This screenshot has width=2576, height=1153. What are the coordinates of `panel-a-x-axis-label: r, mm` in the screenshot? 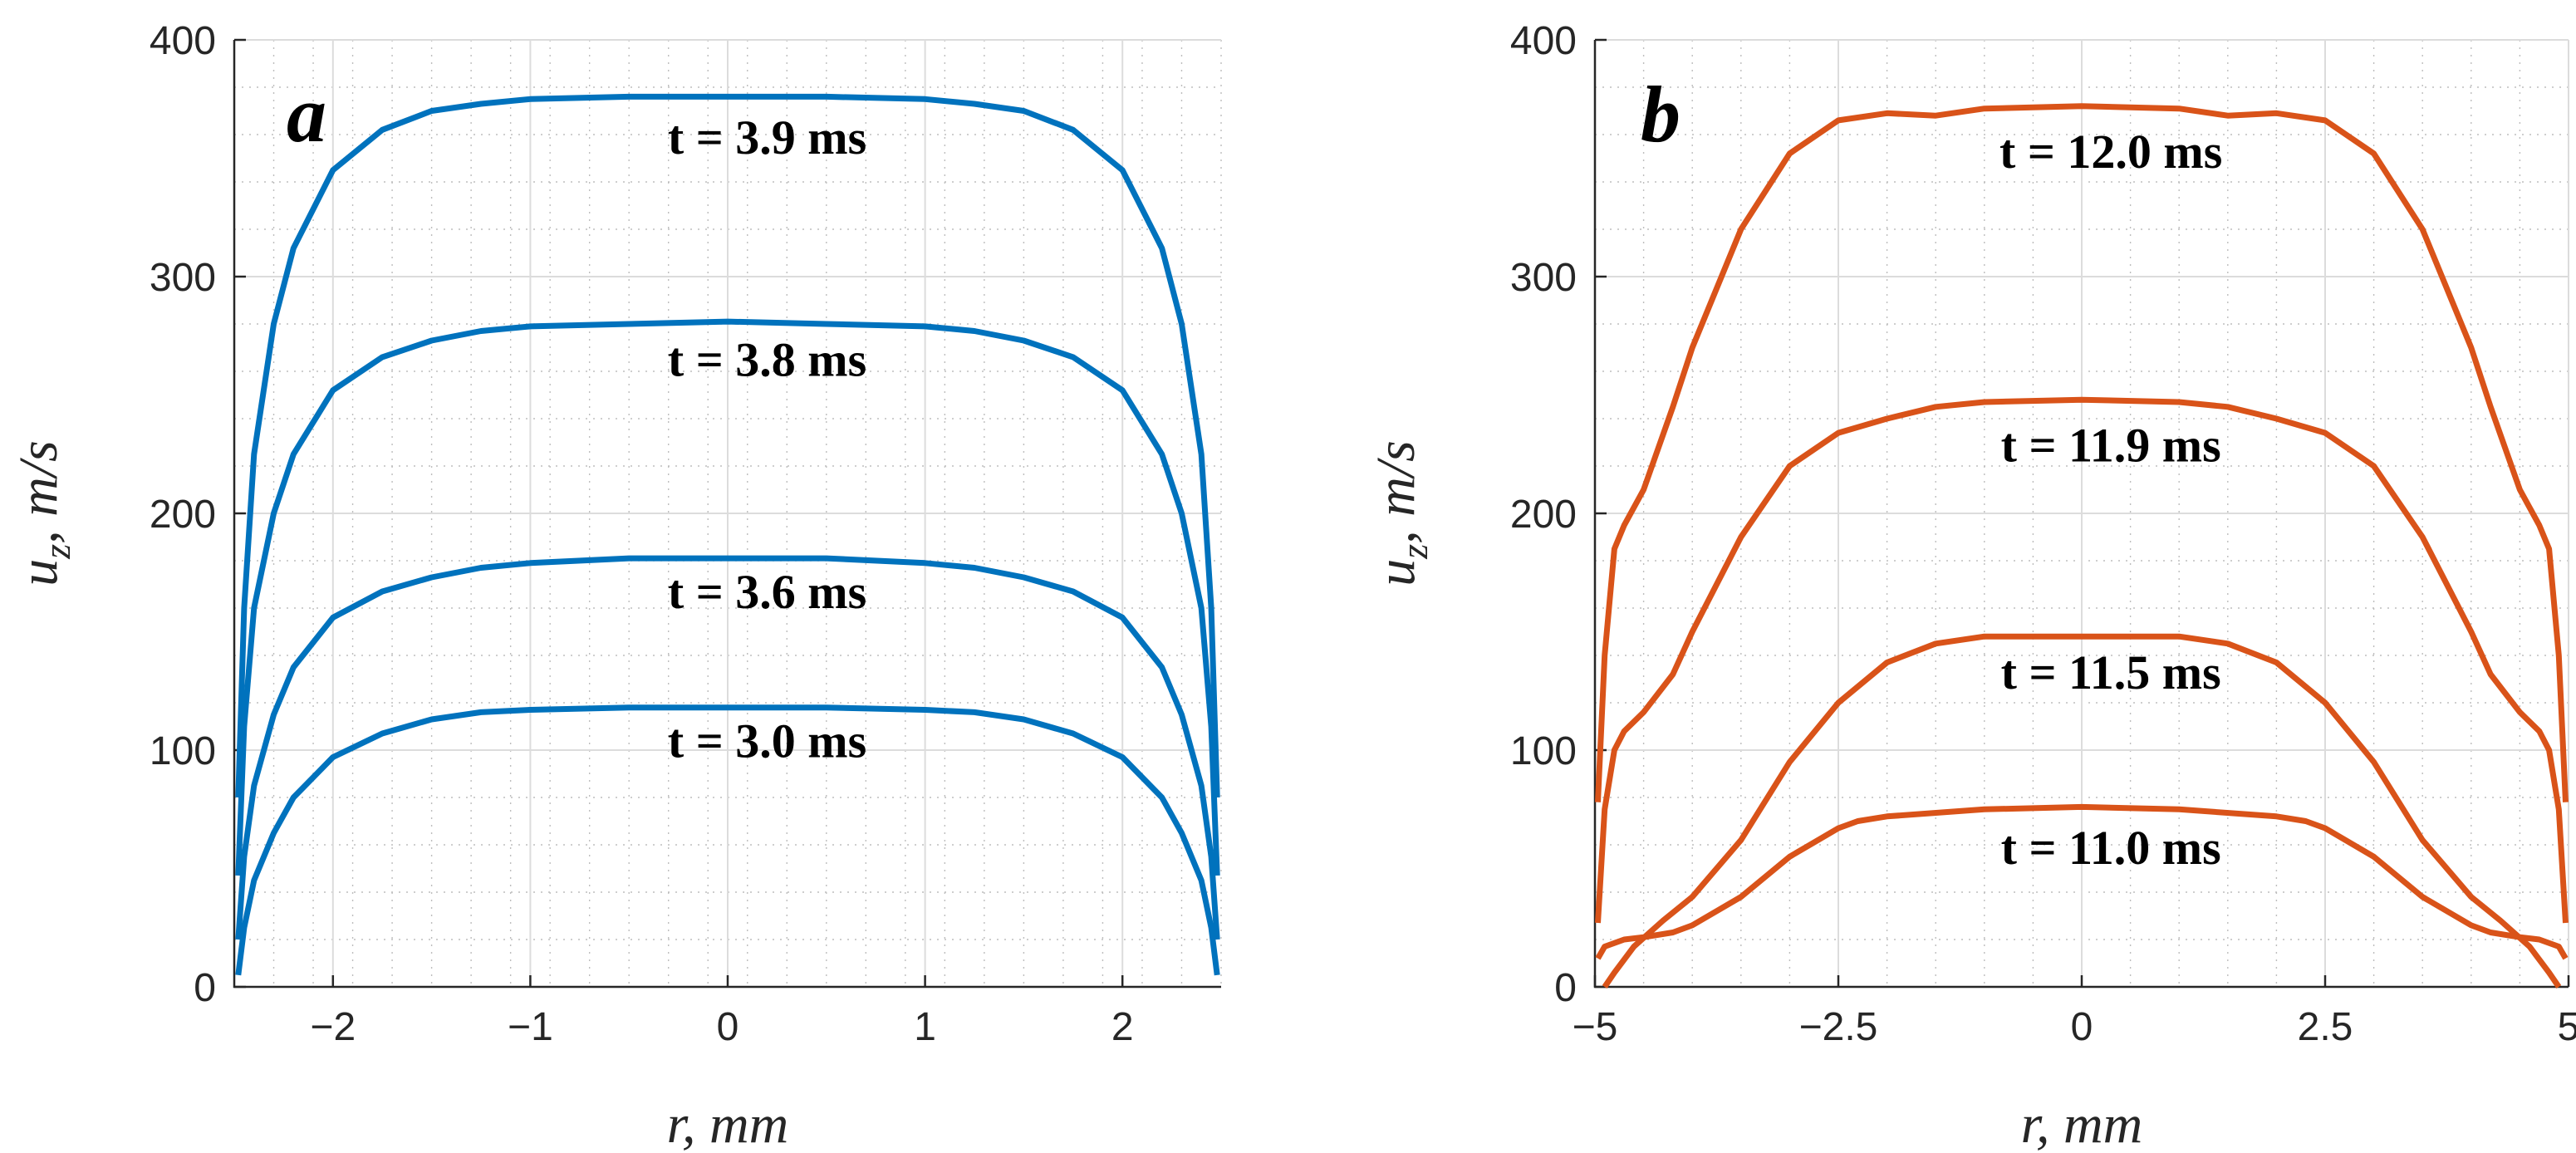 It's located at (728, 1123).